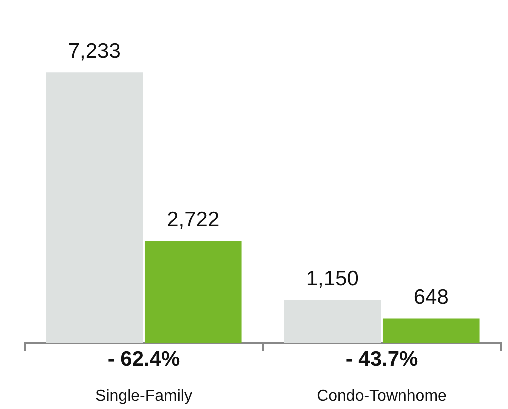  I want to click on x-tick-label: Condo-Townhome, so click(382, 397).